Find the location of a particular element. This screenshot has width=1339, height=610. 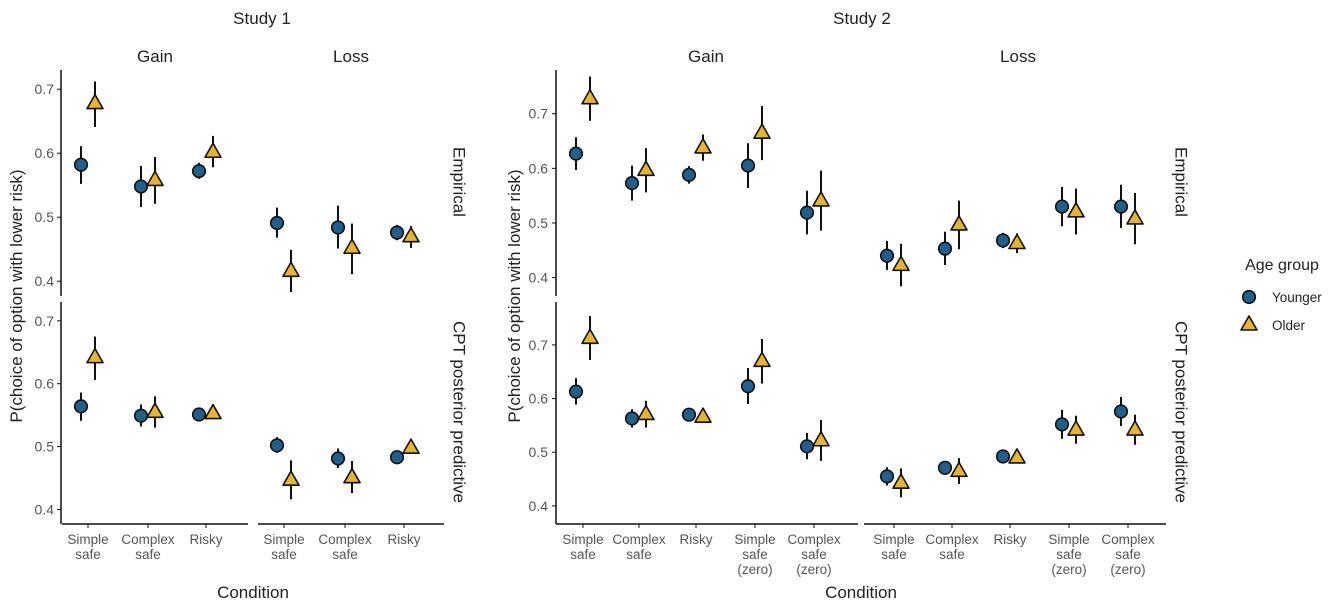

legend-younger-label: Younger is located at coordinates (1297, 297).